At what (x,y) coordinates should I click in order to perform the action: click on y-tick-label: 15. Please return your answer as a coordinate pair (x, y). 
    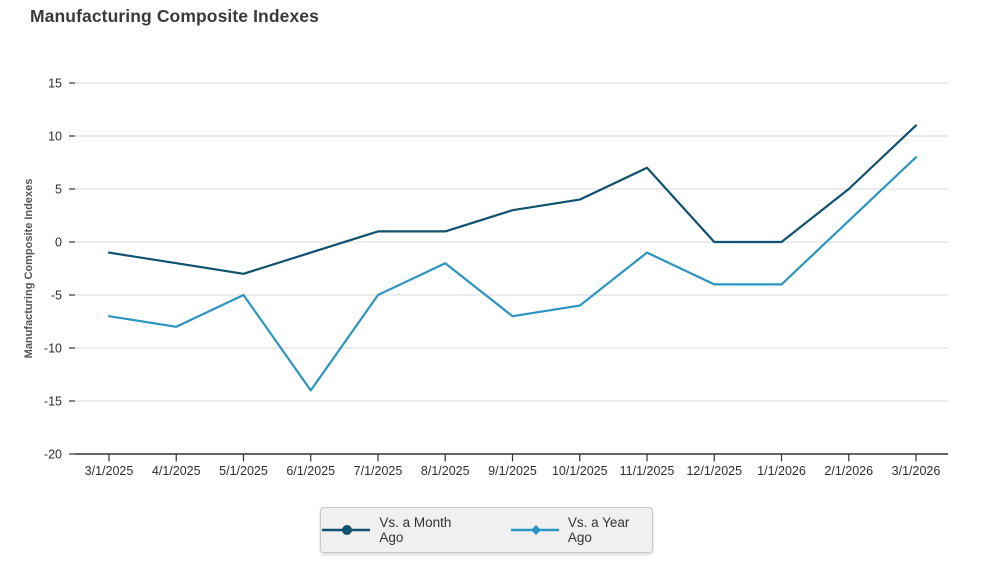
    Looking at the image, I should click on (55, 84).